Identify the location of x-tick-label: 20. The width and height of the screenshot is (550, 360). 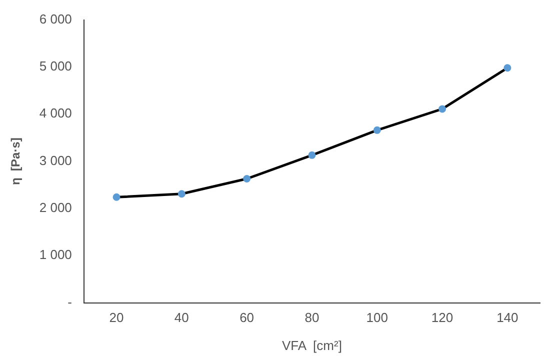
(116, 318).